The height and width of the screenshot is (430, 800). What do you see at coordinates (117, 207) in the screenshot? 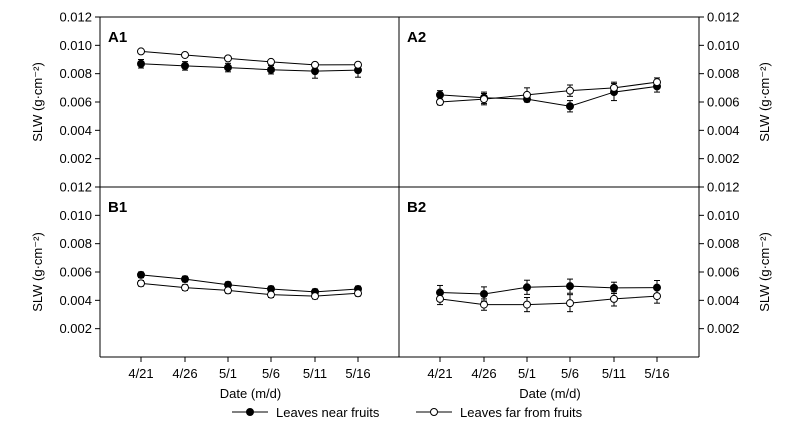
I see `panel-label-b1: B1` at bounding box center [117, 207].